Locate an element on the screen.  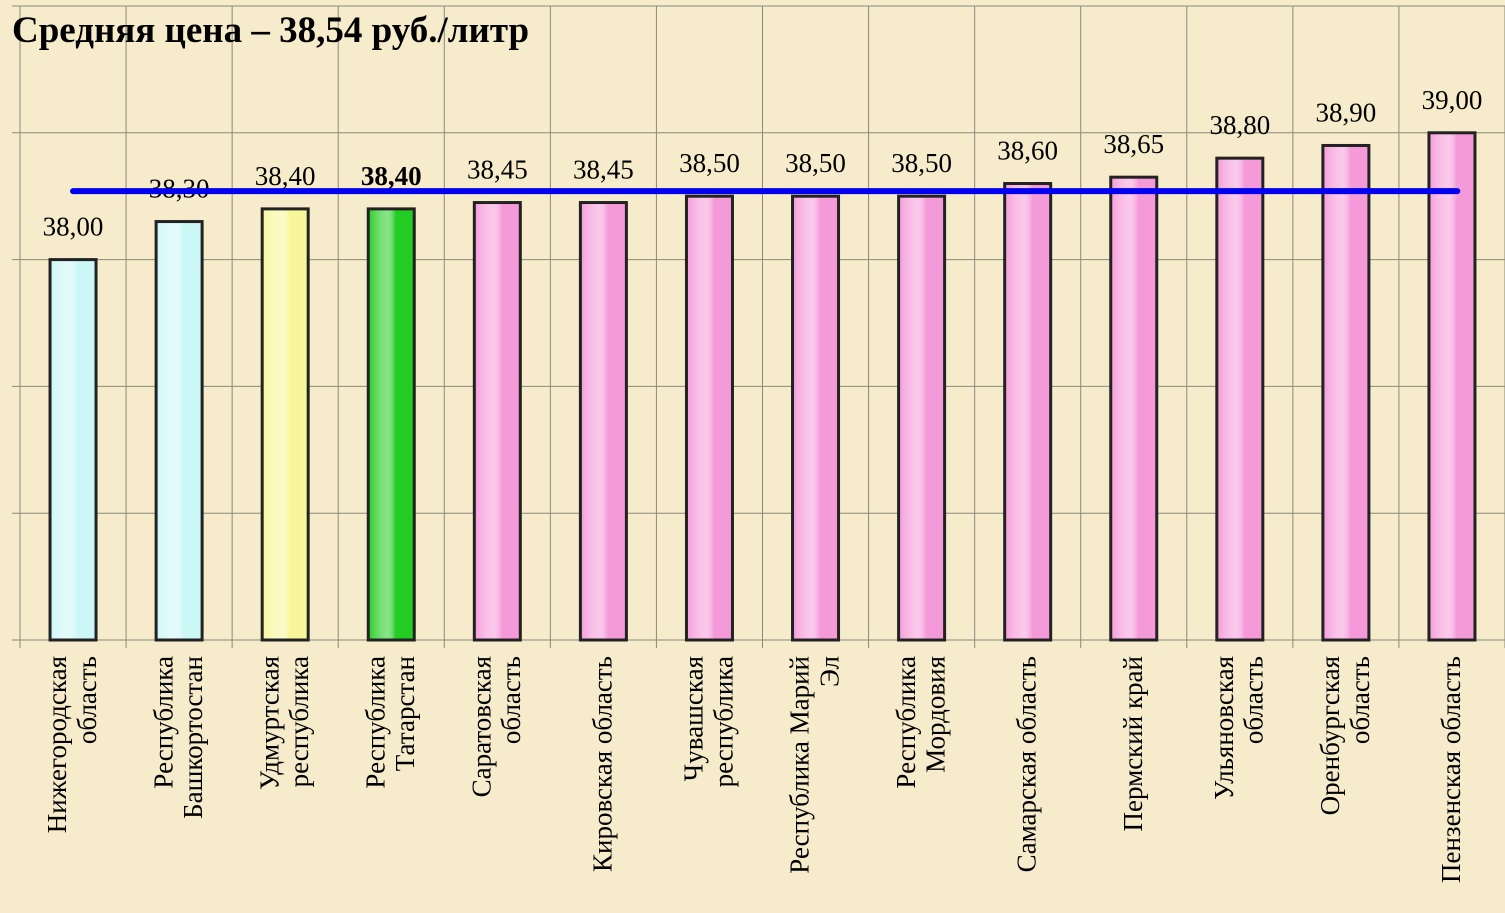
x-tick-label: РеспубликаМордовия is located at coordinates (921, 722).